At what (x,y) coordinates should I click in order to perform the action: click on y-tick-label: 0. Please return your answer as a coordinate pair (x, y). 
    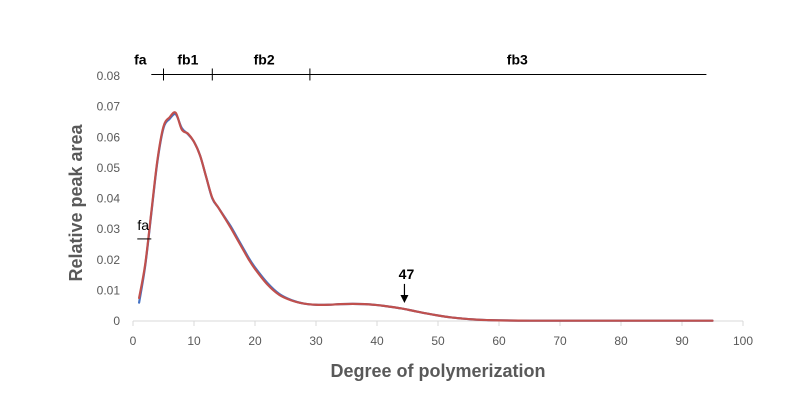
    Looking at the image, I should click on (116, 321).